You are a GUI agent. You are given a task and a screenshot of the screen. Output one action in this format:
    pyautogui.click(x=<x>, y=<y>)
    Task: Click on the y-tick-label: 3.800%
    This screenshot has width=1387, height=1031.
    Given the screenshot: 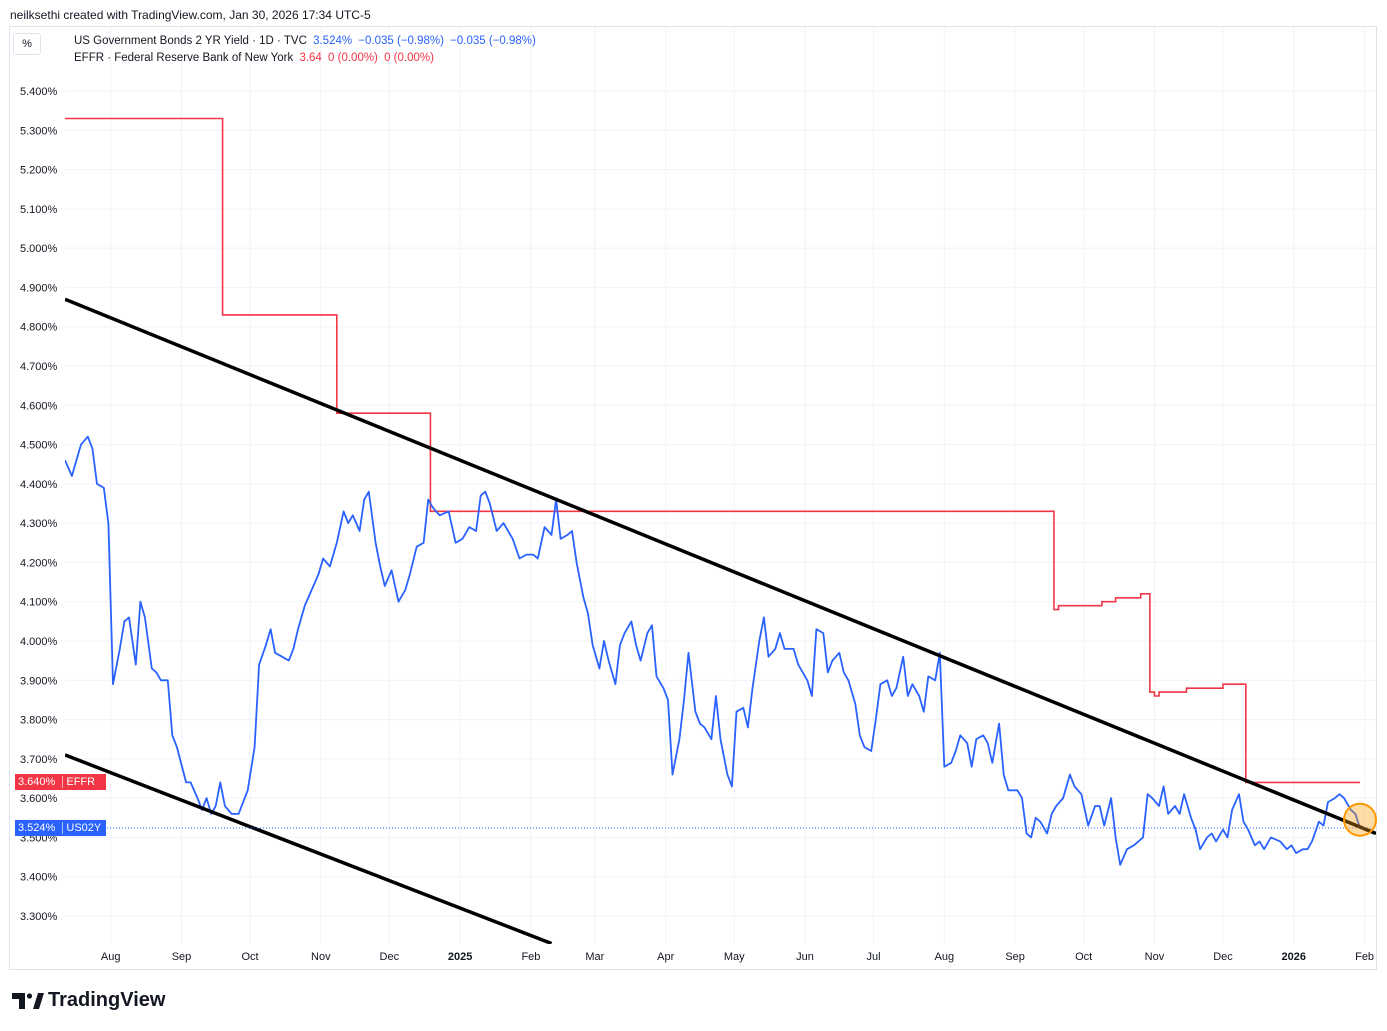 What is the action you would take?
    pyautogui.click(x=39, y=721)
    